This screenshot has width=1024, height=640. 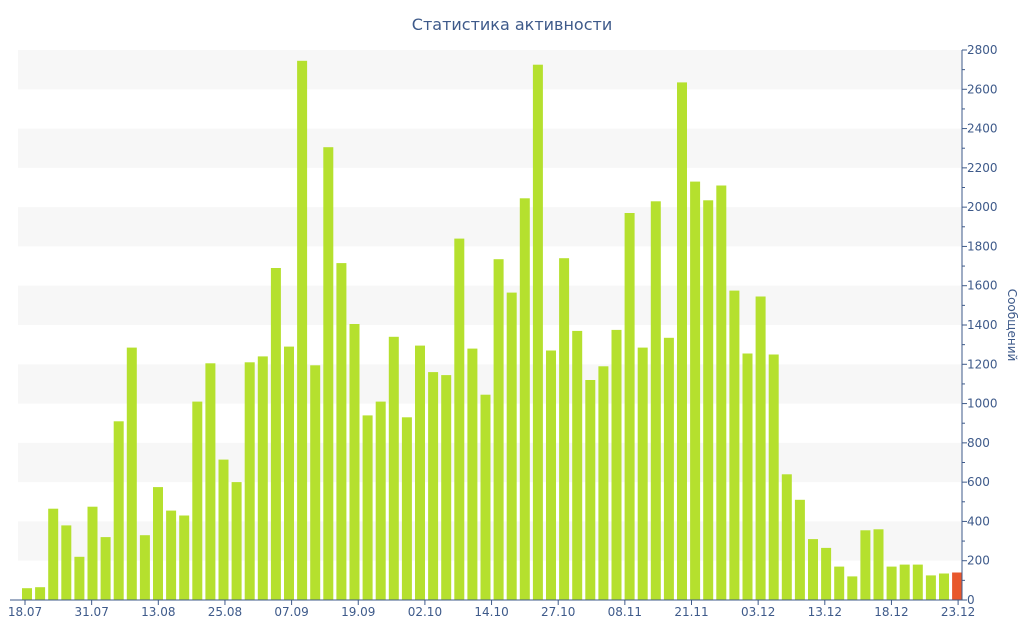 I want to click on x-tick-label: 18.07, so click(x=25, y=612).